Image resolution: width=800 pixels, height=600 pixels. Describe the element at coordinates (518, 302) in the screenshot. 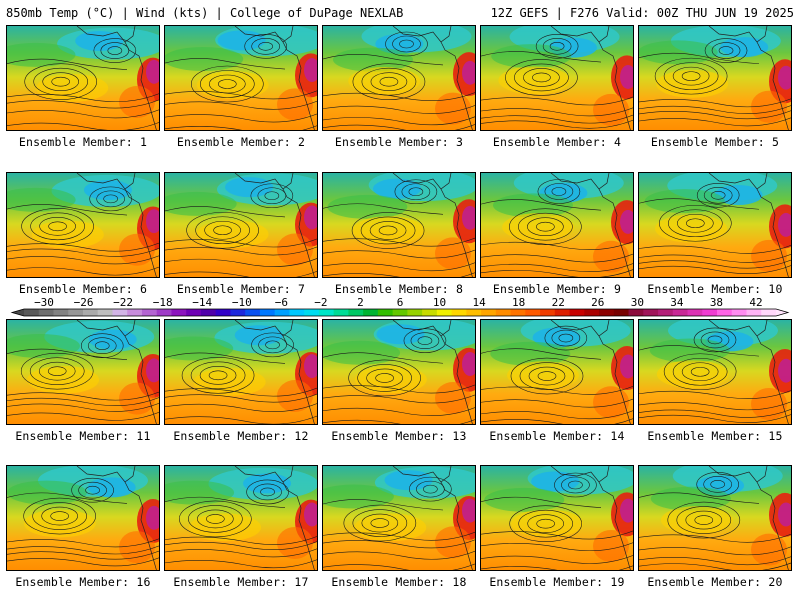

I see `colorbar-tick-label: 18` at that location.